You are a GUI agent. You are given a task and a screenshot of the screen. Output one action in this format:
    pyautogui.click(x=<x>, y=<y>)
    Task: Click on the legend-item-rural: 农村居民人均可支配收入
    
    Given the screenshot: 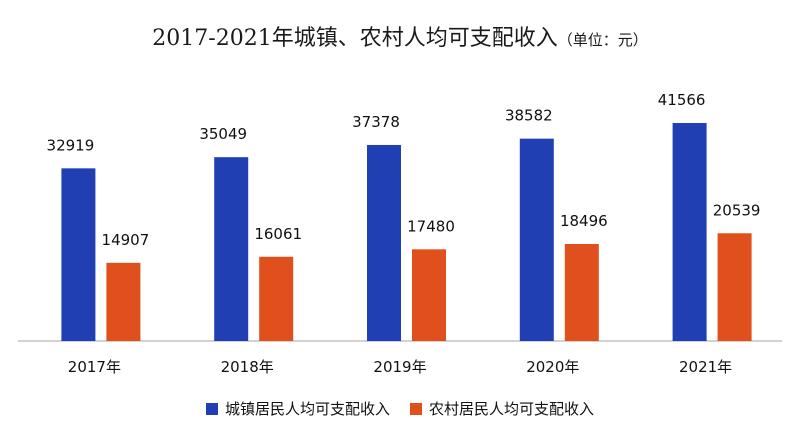 What is the action you would take?
    pyautogui.click(x=502, y=408)
    